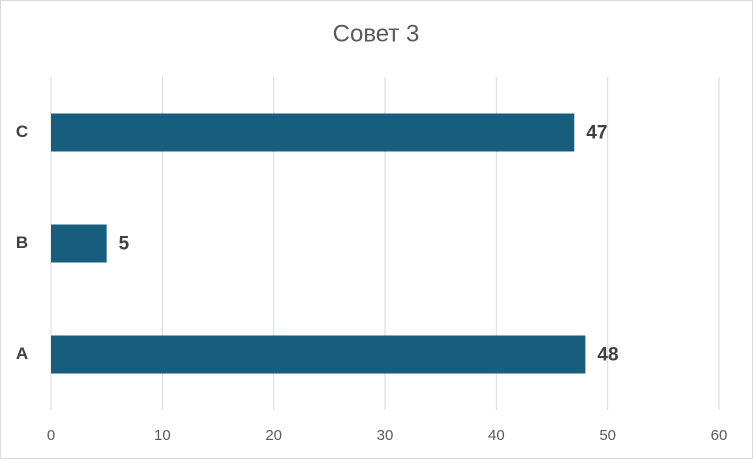 This screenshot has height=459, width=753. I want to click on x-tick-label: 50, so click(607, 435).